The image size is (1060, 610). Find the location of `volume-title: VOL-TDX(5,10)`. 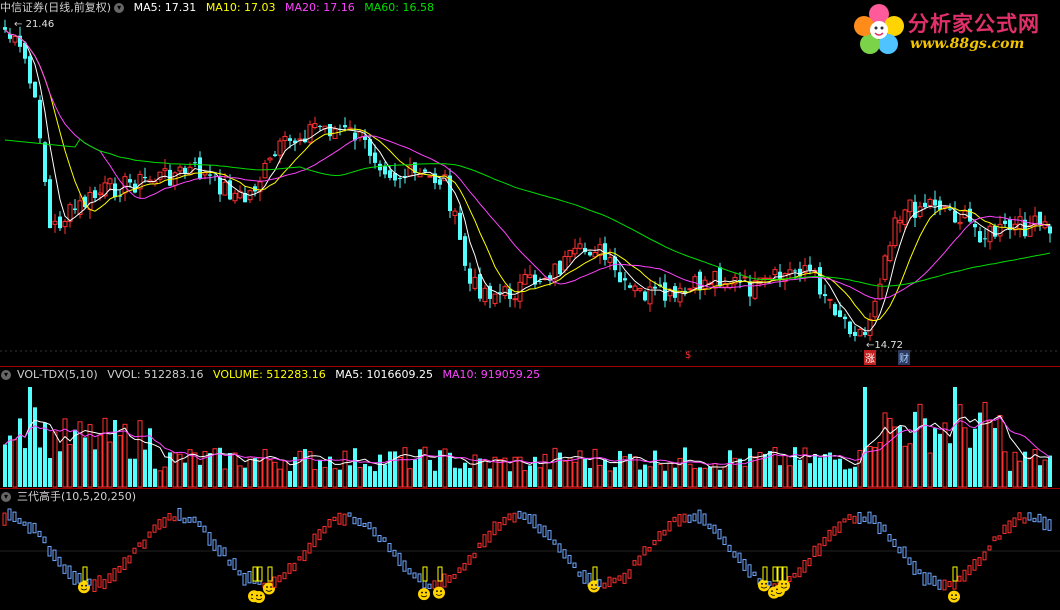

volume-title: VOL-TDX(5,10) is located at coordinates (57, 374).